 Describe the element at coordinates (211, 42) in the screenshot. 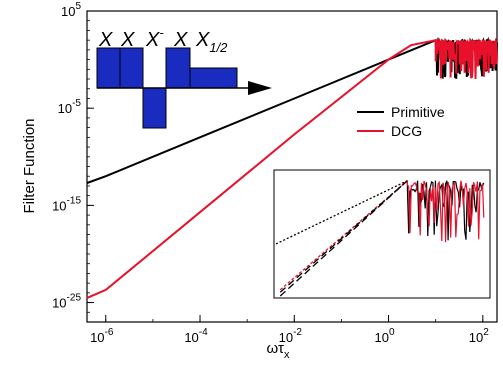

I see `pulse-label: X1/2` at that location.